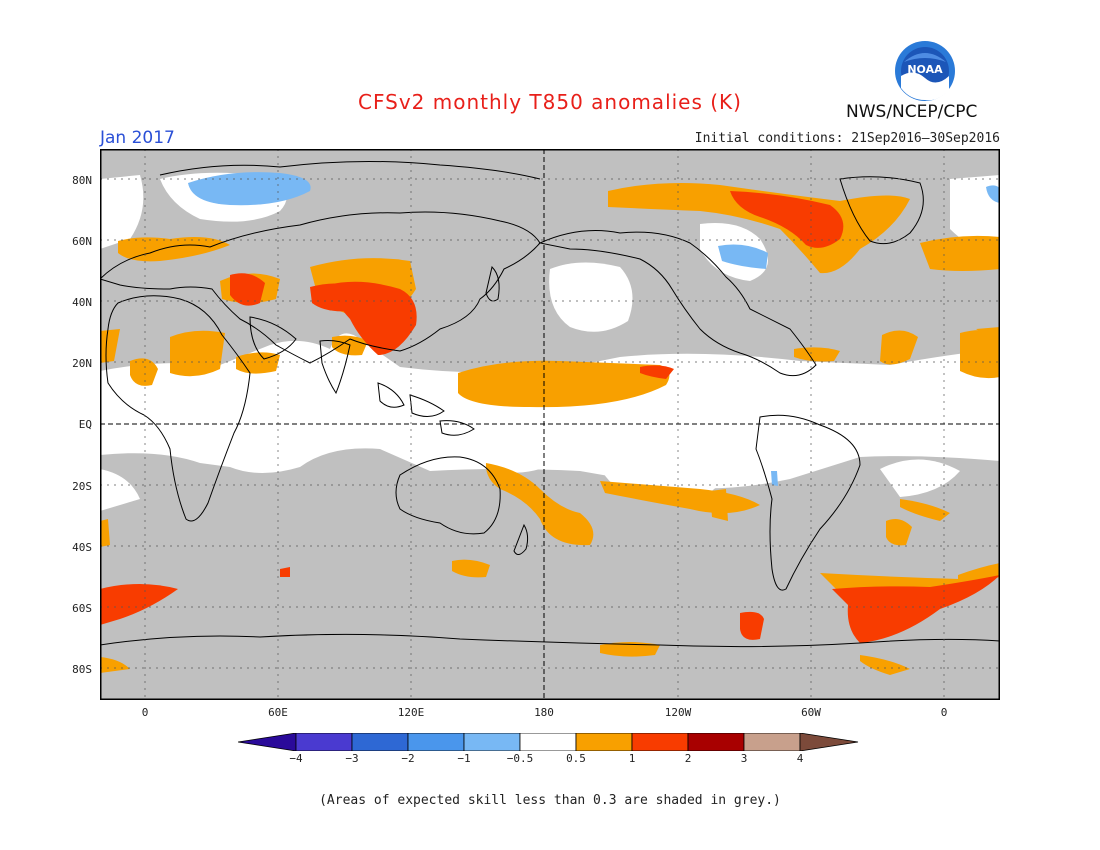 Image resolution: width=1100 pixels, height=850 pixels. Describe the element at coordinates (912, 112) in the screenshot. I see `agency-label: NWS/NCEP/CPC` at that location.